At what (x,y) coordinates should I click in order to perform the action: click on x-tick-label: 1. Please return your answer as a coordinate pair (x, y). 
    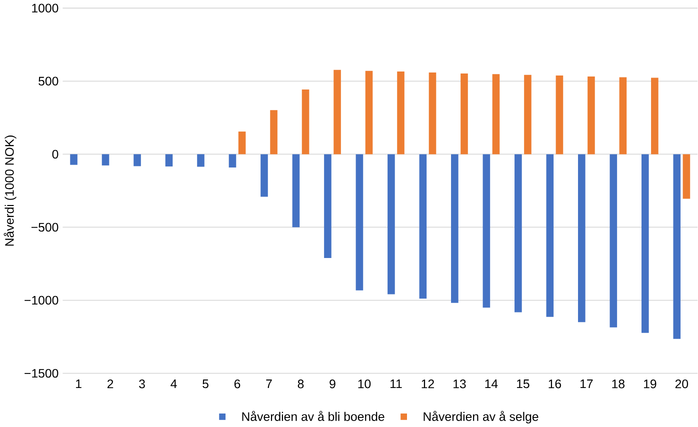
    Looking at the image, I should click on (79, 384).